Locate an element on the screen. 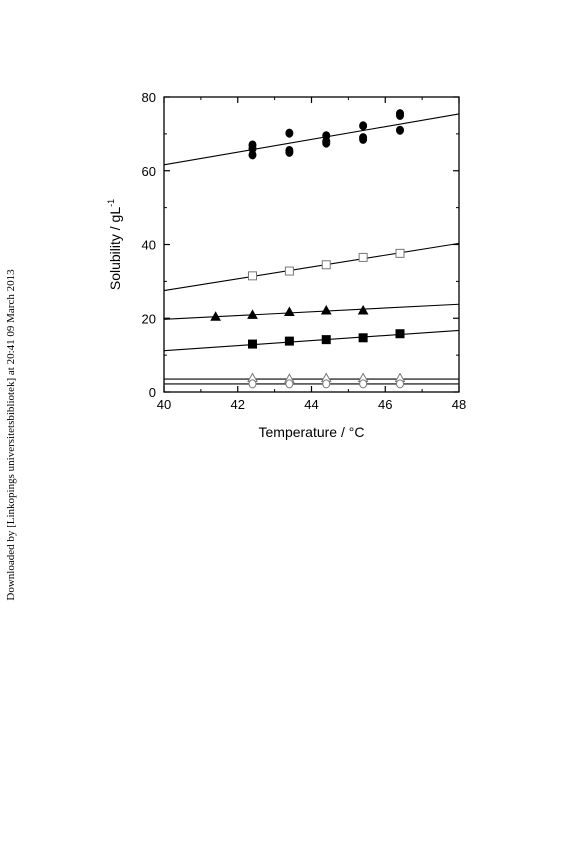 Image resolution: width=576 pixels, height=864 pixels. fit-line-triangle-filled is located at coordinates (311, 311).